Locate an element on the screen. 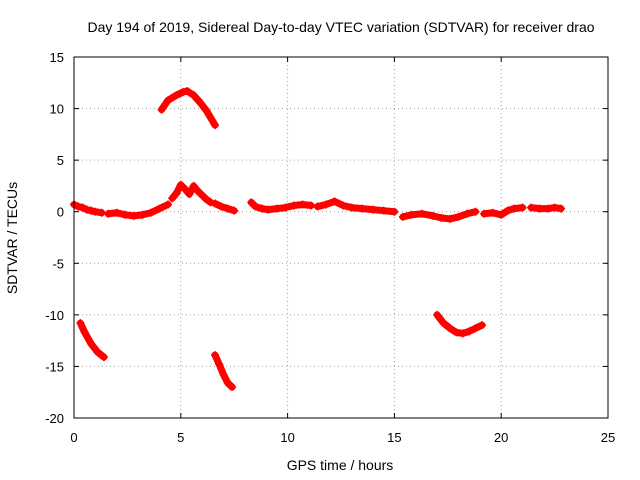 The width and height of the screenshot is (640, 480). series-arc-b is located at coordinates (92, 340).